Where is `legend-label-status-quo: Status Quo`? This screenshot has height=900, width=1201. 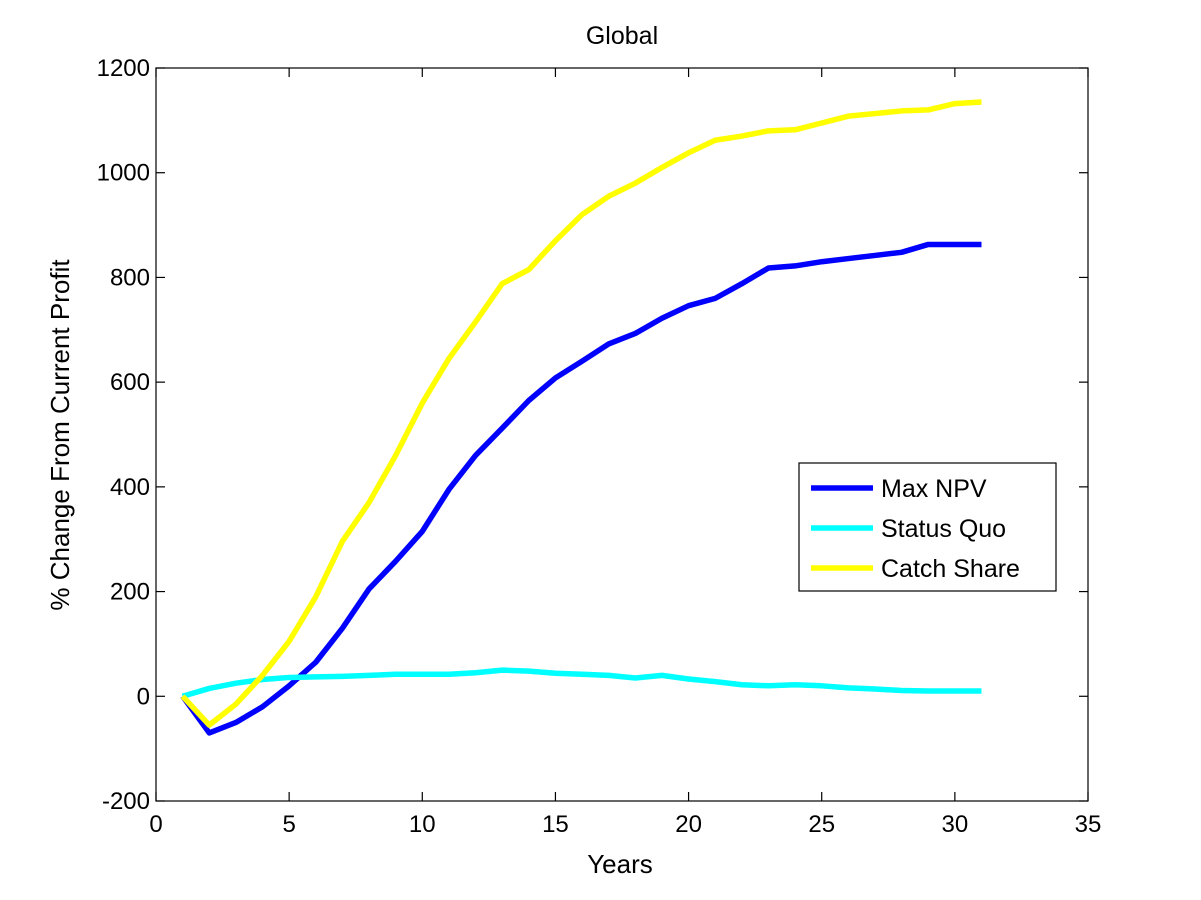 legend-label-status-quo: Status Quo is located at coordinates (943, 529).